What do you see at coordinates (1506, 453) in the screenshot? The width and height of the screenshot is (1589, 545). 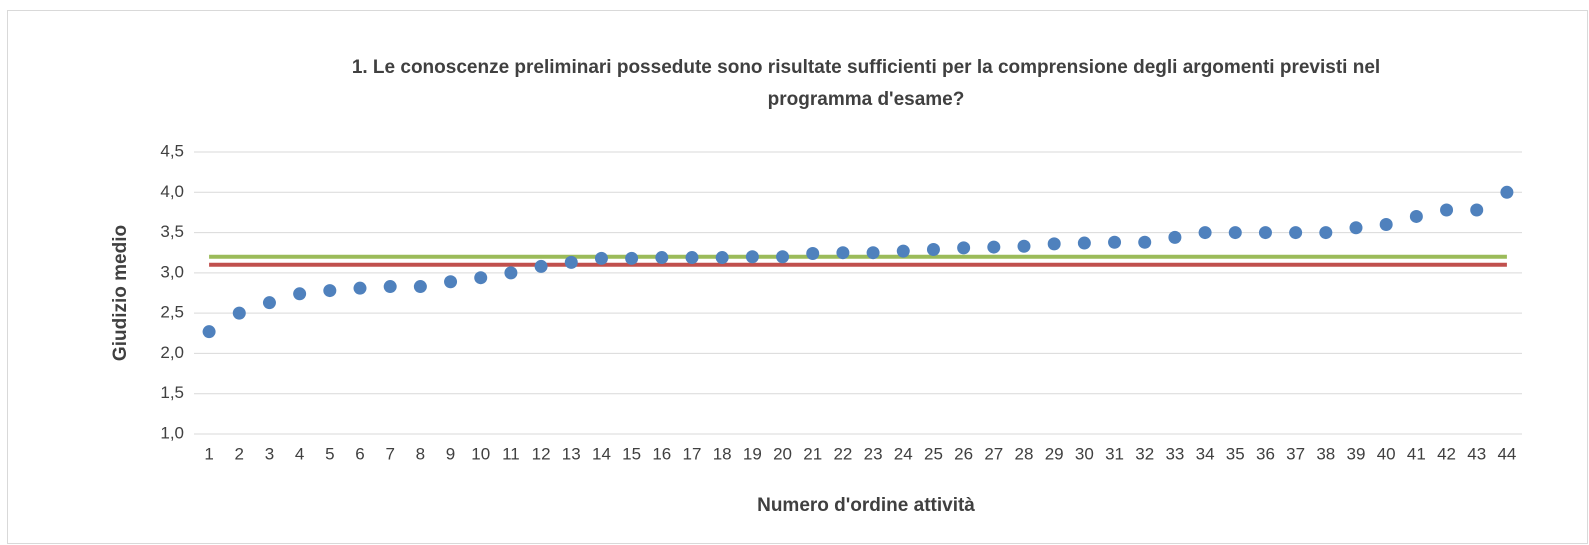 I see `x-tick-label: 44` at bounding box center [1506, 453].